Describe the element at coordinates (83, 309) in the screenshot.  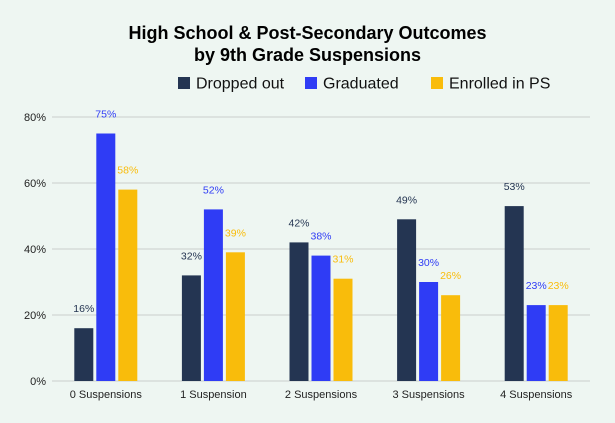
I see `data-label-0-0: 16%` at that location.